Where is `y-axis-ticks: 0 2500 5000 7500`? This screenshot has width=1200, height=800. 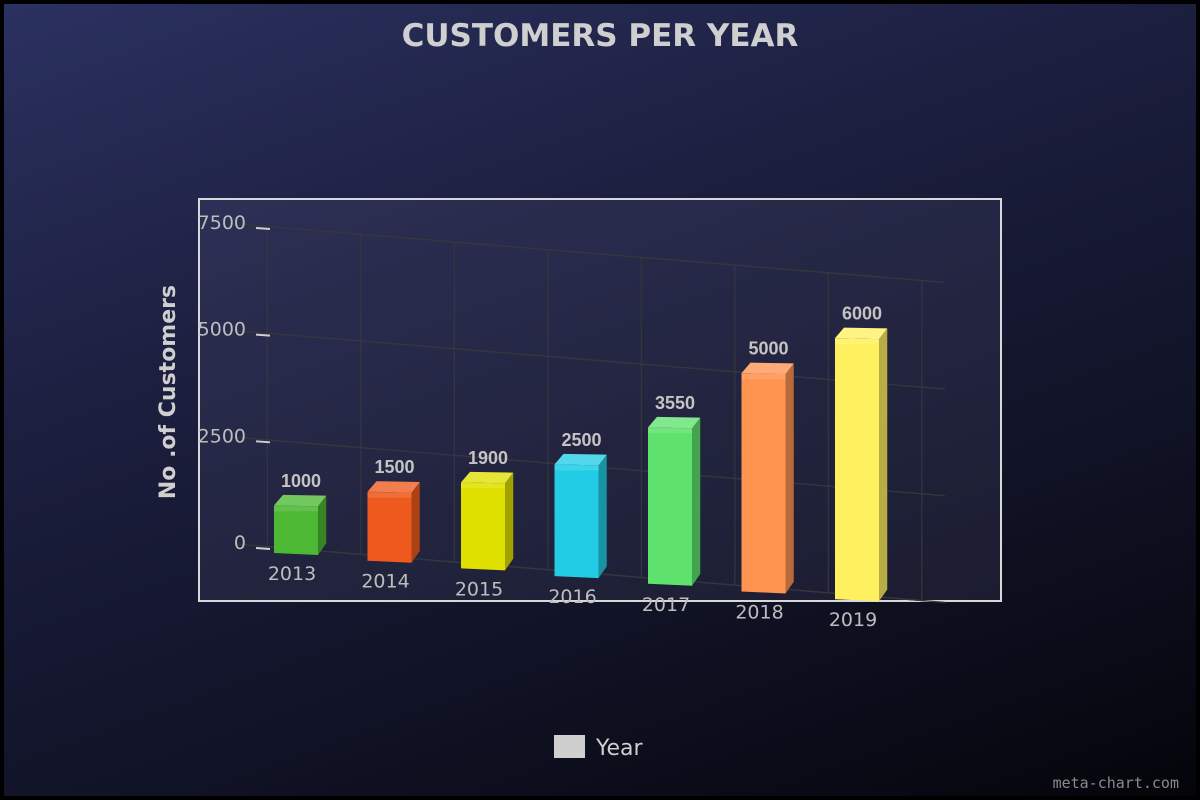 y-axis-ticks: 0 2500 5000 7500 is located at coordinates (234, 383).